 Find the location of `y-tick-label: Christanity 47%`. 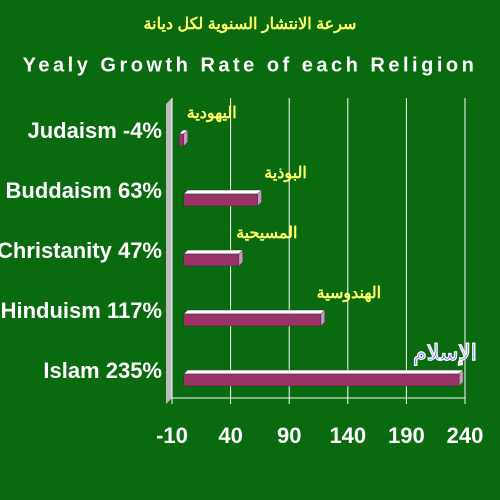

y-tick-label: Christanity 47% is located at coordinates (81, 250).